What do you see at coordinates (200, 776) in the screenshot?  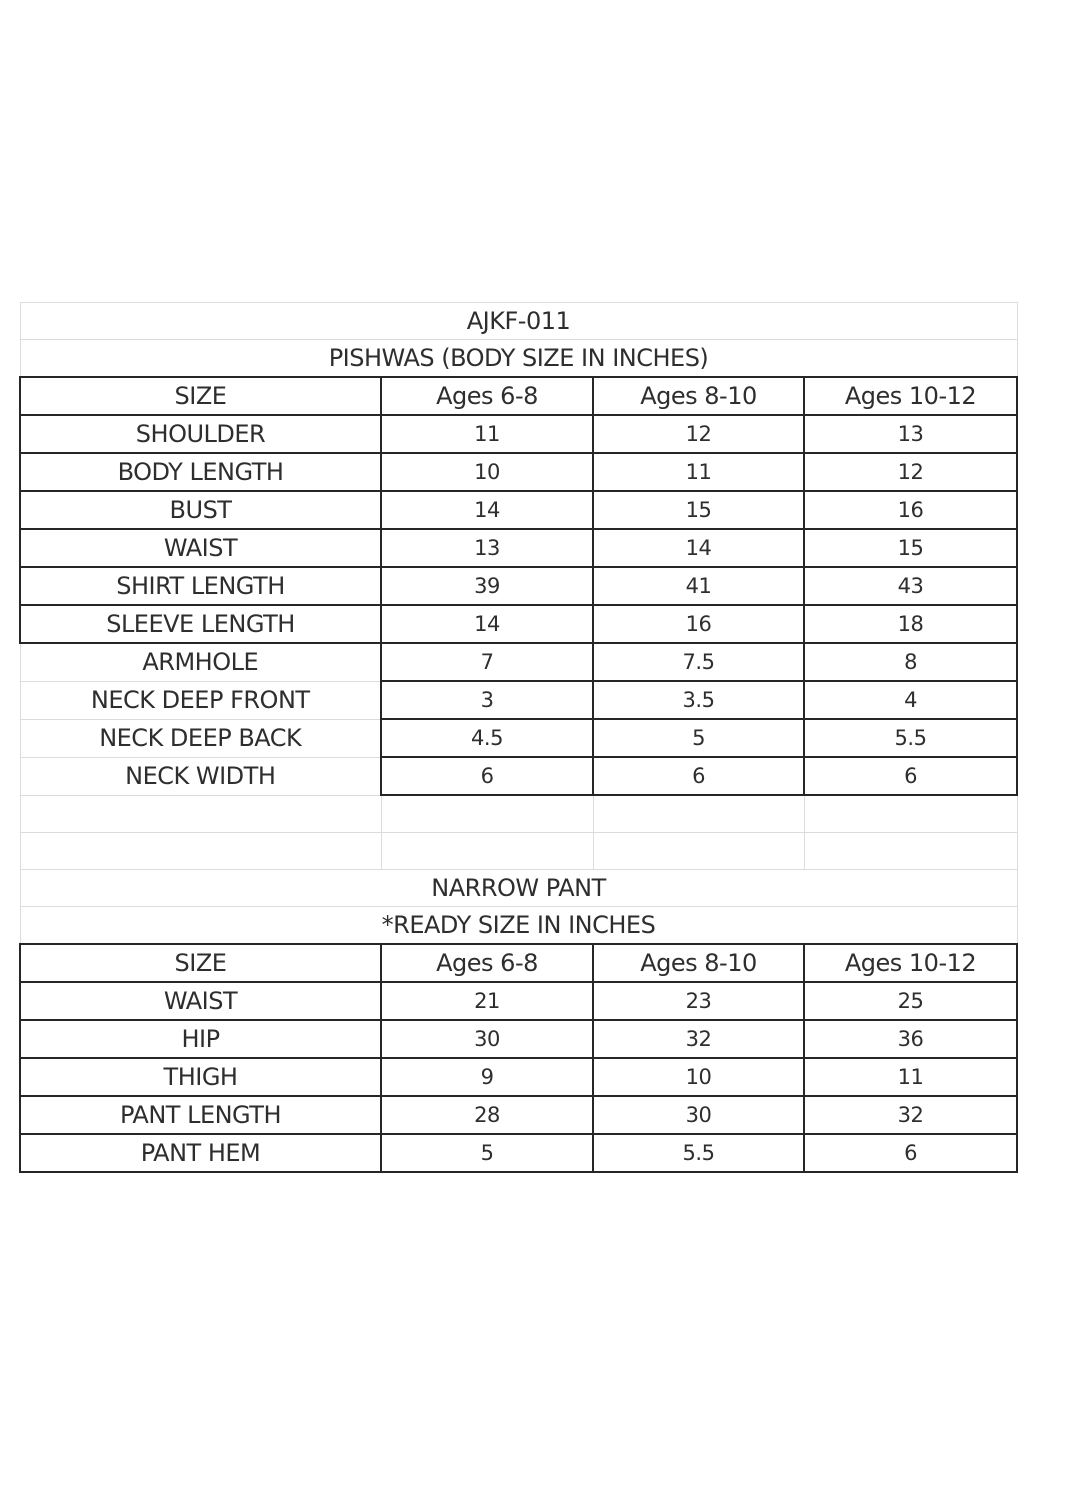 I see `row-label: NECK WIDTH` at bounding box center [200, 776].